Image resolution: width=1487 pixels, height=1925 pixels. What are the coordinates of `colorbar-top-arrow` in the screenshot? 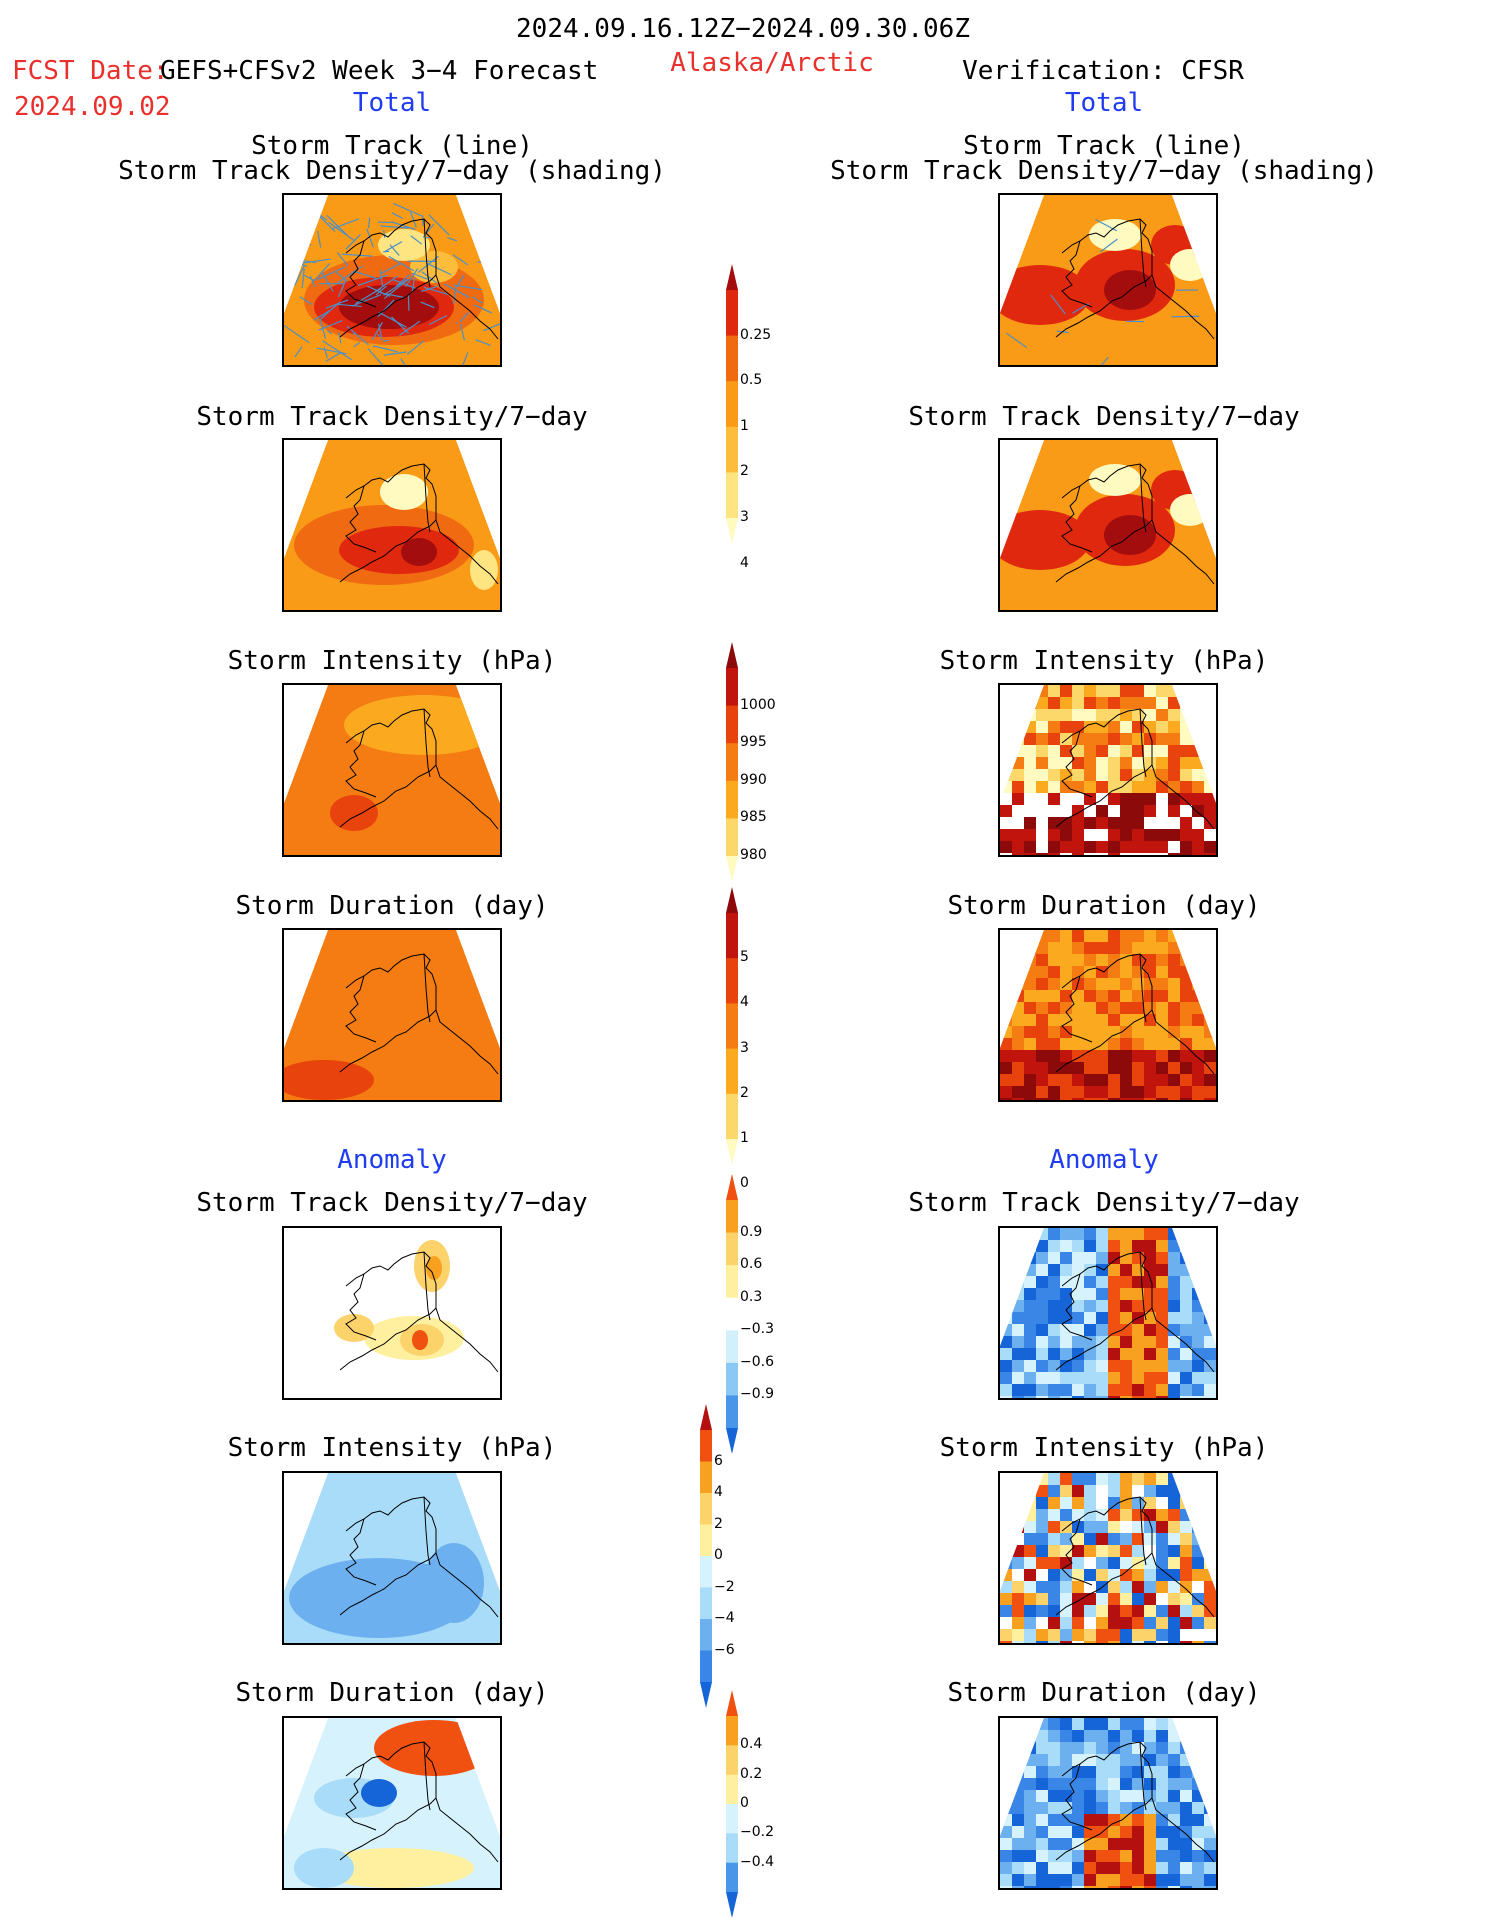 It's located at (706, 1417).